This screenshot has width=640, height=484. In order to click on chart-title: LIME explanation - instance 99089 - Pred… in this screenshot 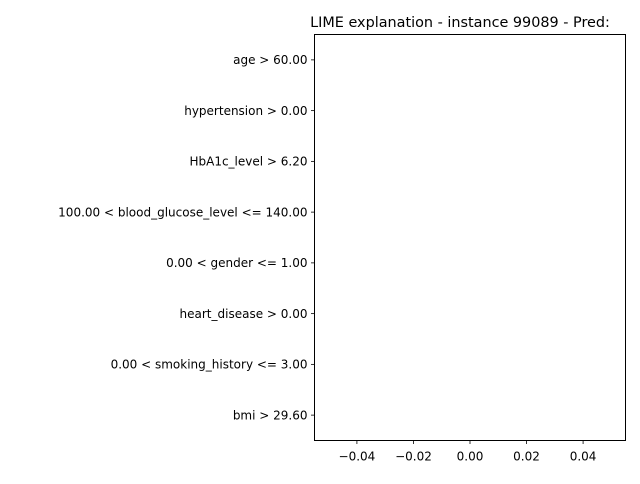, I will do `click(460, 23)`.